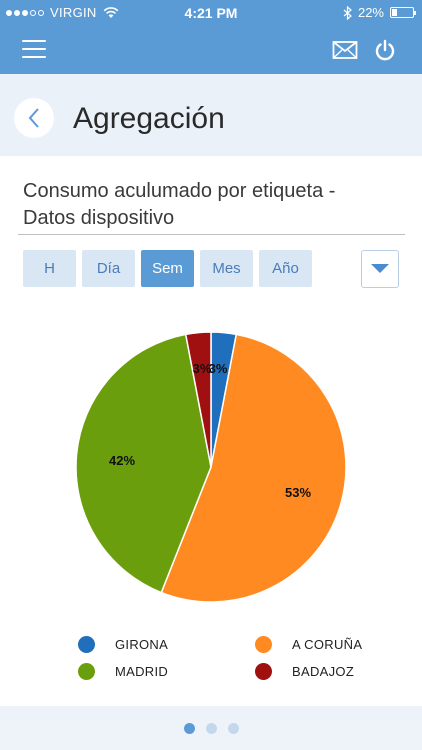 The image size is (422, 750). I want to click on power-icon, so click(385, 50).